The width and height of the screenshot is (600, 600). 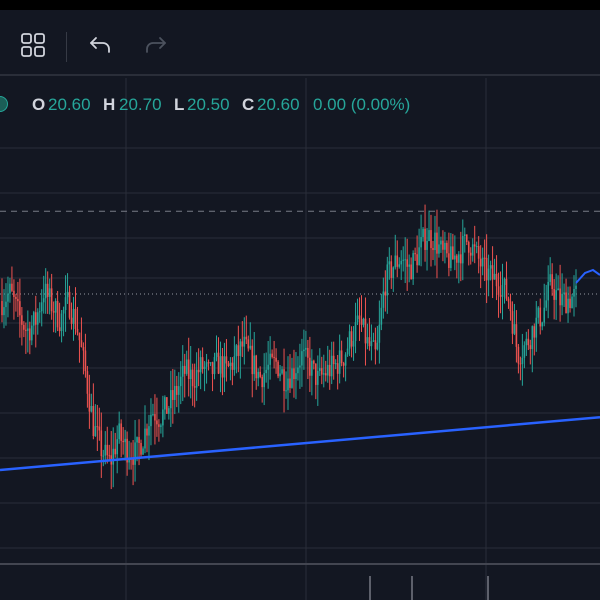 What do you see at coordinates (33, 45) in the screenshot?
I see `layout-button` at bounding box center [33, 45].